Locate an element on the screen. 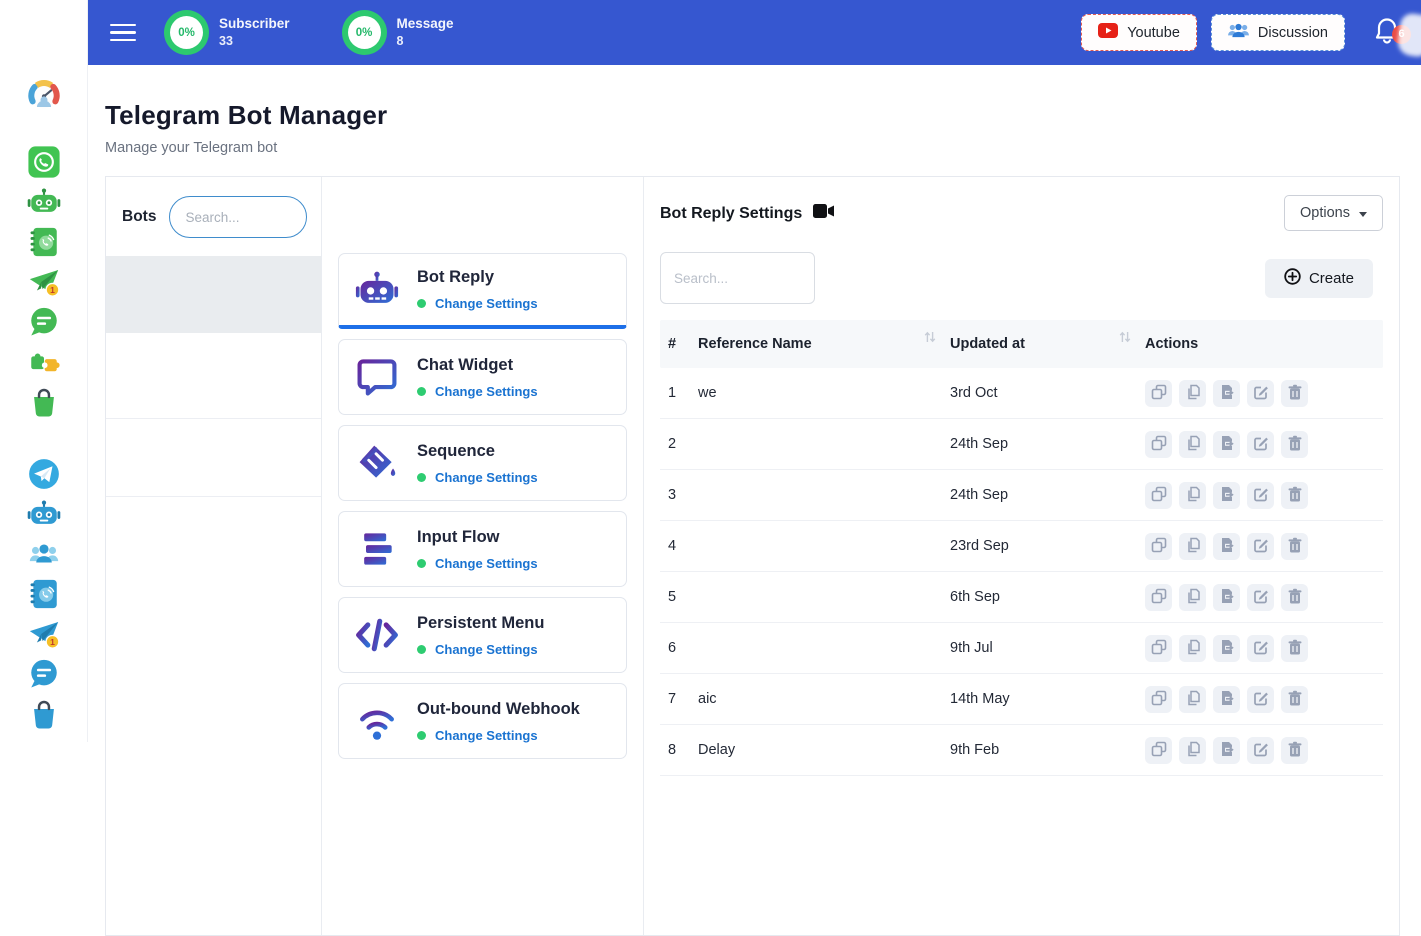 The image size is (1421, 936). sidebar-item-telegram-contacts is located at coordinates (44, 594).